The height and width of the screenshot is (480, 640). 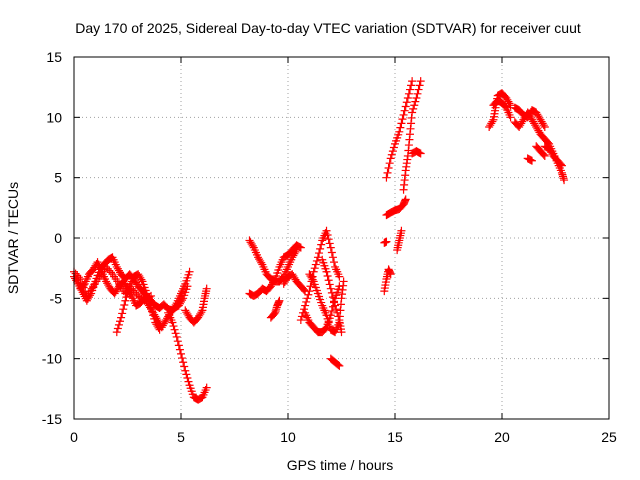 What do you see at coordinates (58, 238) in the screenshot?
I see `y-tick-label: 0` at bounding box center [58, 238].